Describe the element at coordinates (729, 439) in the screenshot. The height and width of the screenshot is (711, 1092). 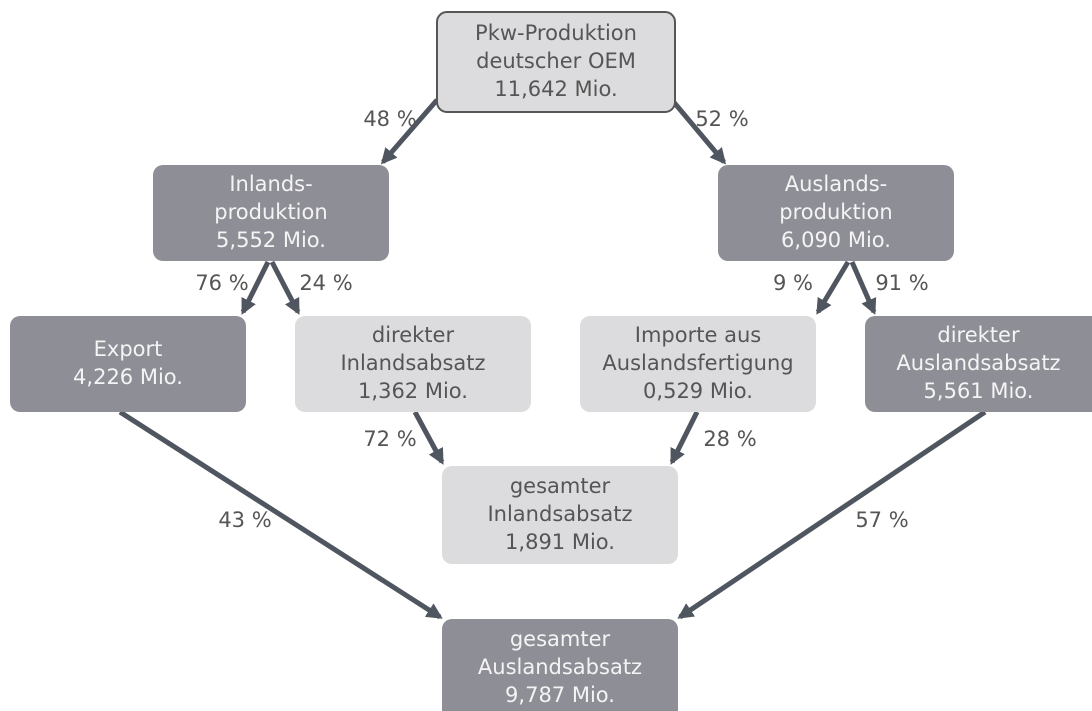
I see `edge-label: 28 %` at that location.